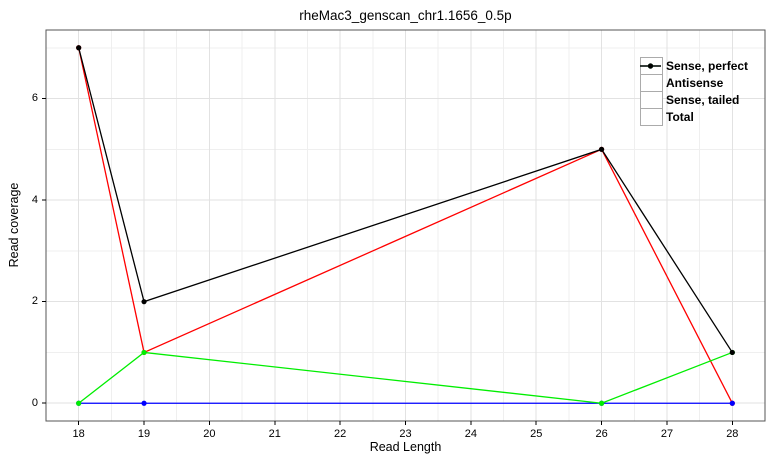 The image size is (780, 460). I want to click on x-tick-label: 19, so click(144, 434).